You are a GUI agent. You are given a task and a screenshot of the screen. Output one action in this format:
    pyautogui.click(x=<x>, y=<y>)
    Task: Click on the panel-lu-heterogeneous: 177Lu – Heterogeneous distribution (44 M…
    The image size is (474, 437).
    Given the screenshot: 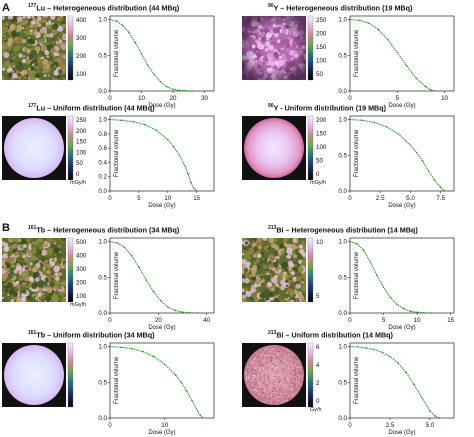 What is the action you would take?
    pyautogui.click(x=117, y=54)
    